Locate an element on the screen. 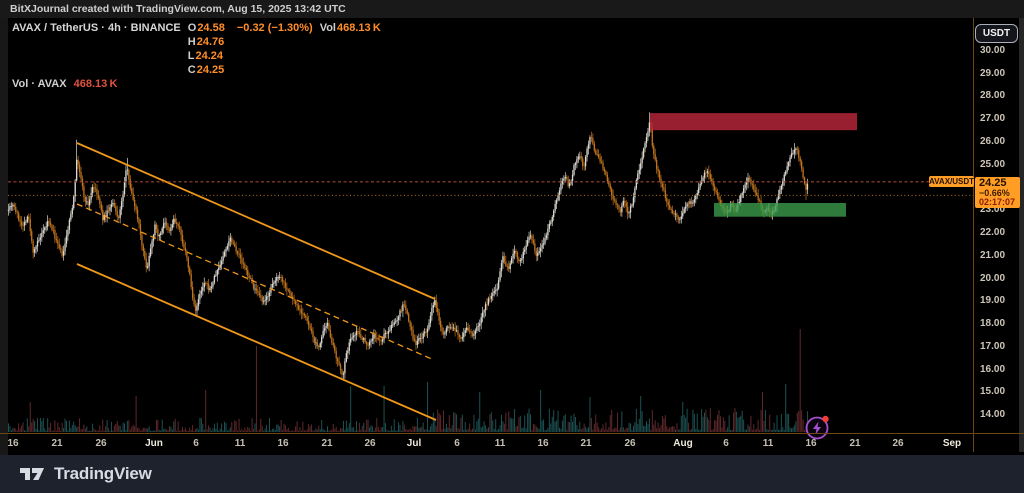 The width and height of the screenshot is (1024, 493). price-tick-label: 15.00 is located at coordinates (993, 392).